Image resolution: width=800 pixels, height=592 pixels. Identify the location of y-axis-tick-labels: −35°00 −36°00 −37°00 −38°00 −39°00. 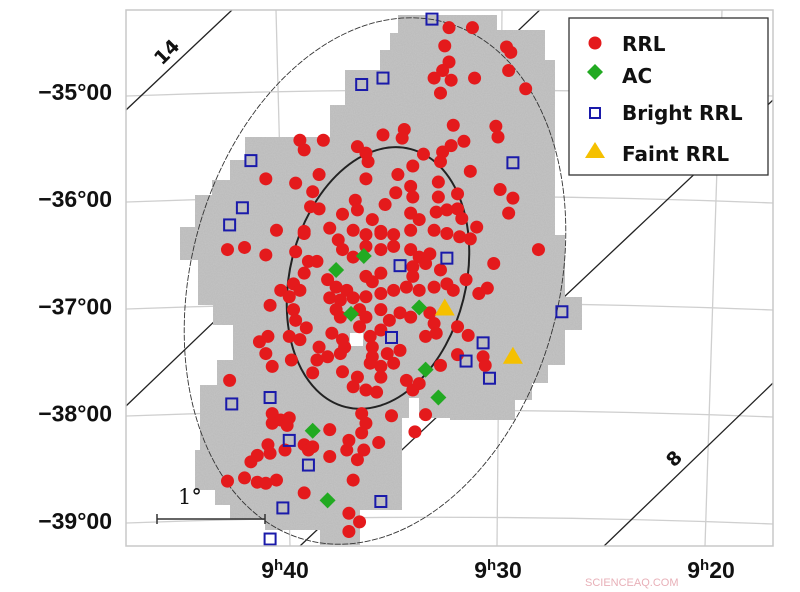
(75, 306).